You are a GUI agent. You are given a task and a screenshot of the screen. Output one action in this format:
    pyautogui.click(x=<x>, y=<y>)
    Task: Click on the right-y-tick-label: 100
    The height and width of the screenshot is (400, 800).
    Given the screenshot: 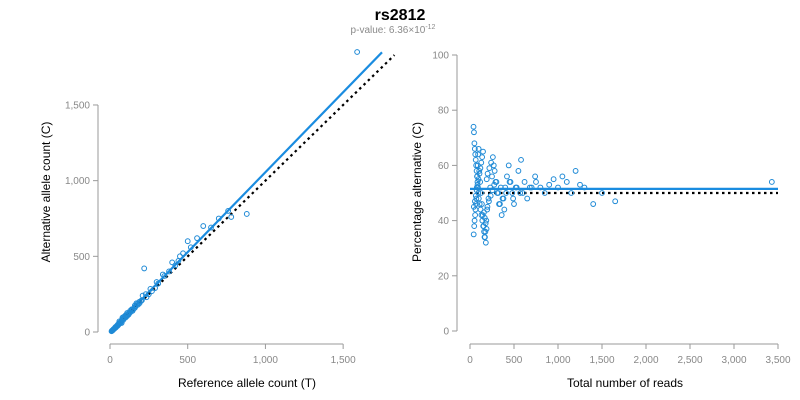 What is the action you would take?
    pyautogui.click(x=440, y=56)
    